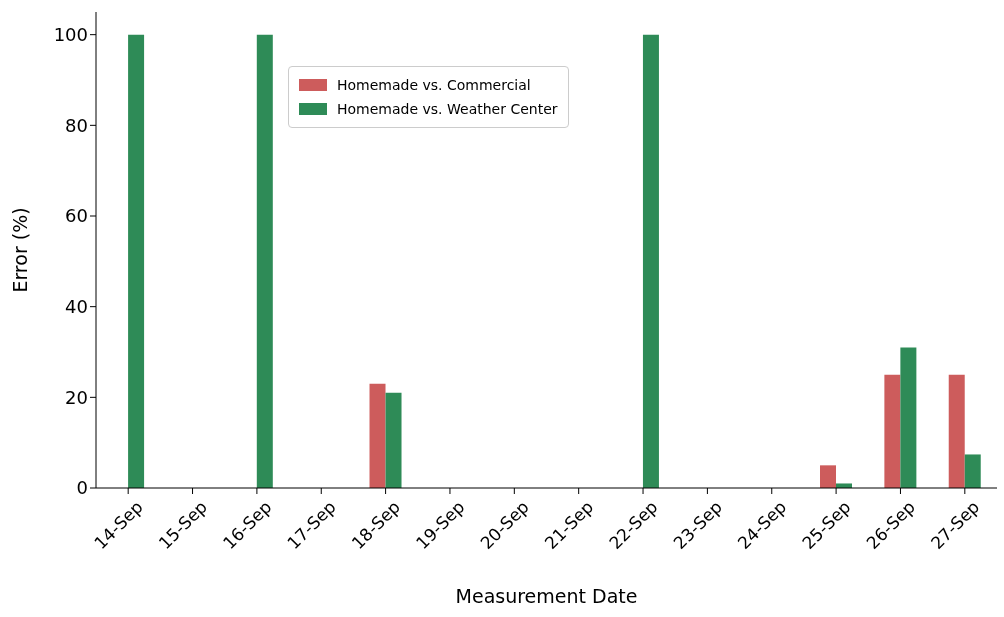 The image size is (1004, 617). I want to click on y-tick-label: 60, so click(76, 216).